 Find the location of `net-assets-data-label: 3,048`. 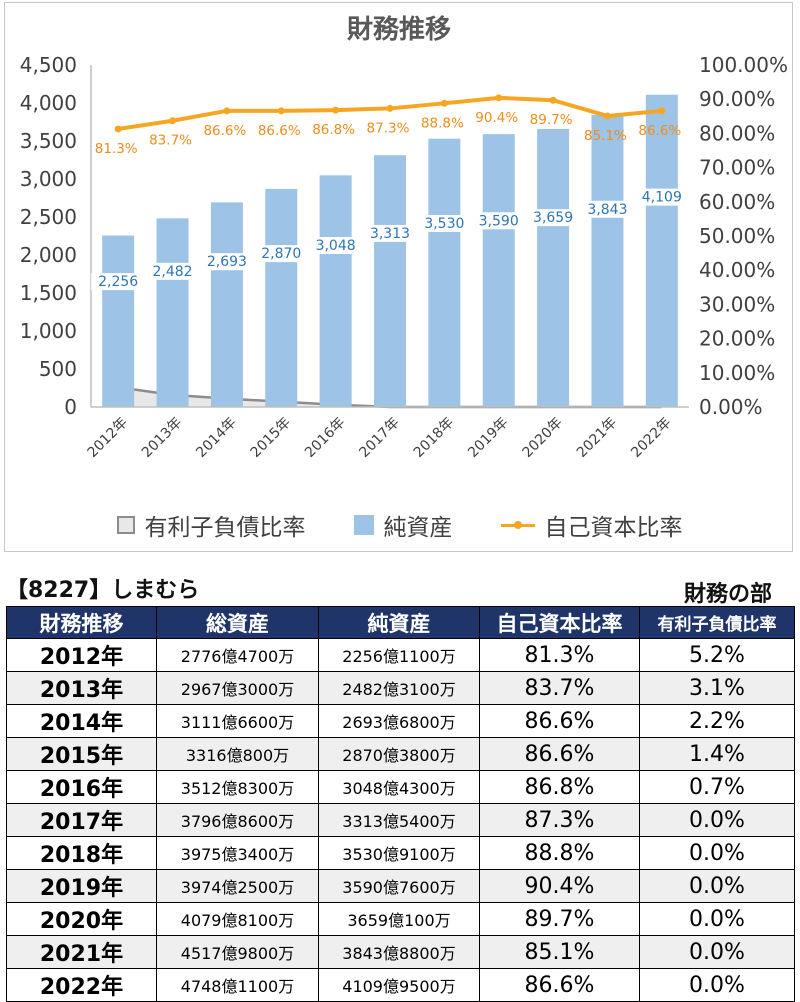

net-assets-data-label: 3,048 is located at coordinates (336, 246).